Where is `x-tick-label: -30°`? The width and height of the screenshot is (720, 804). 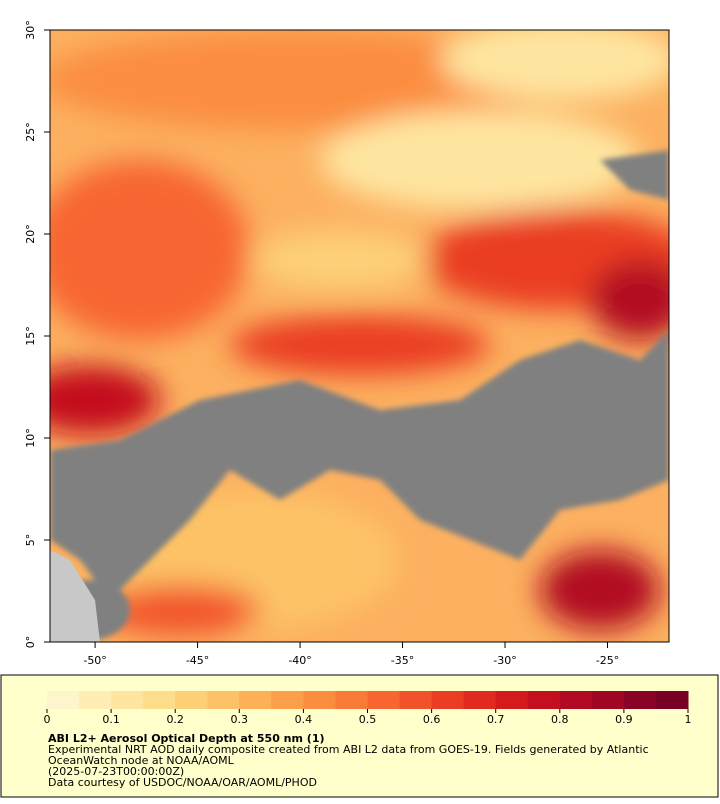 x-tick-label: -30° is located at coordinates (504, 660).